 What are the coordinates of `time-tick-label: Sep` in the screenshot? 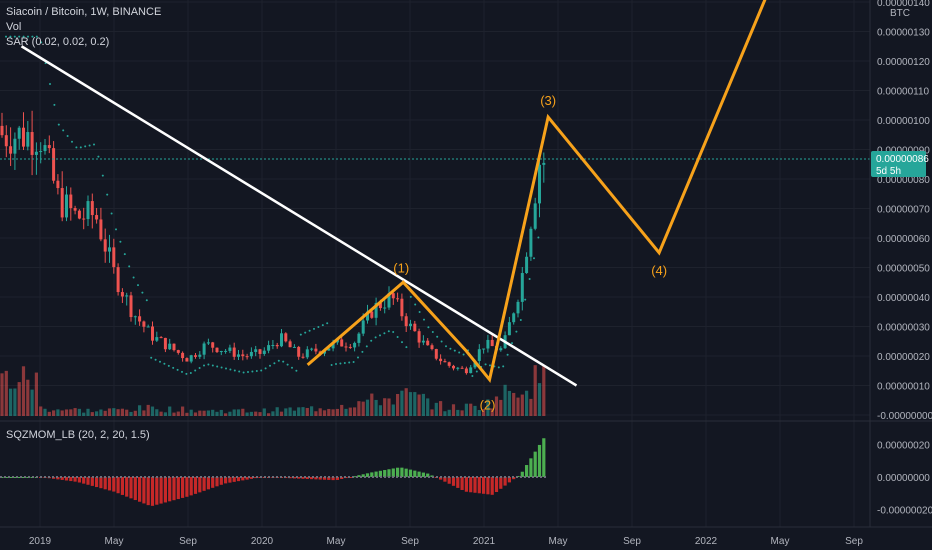 It's located at (188, 541).